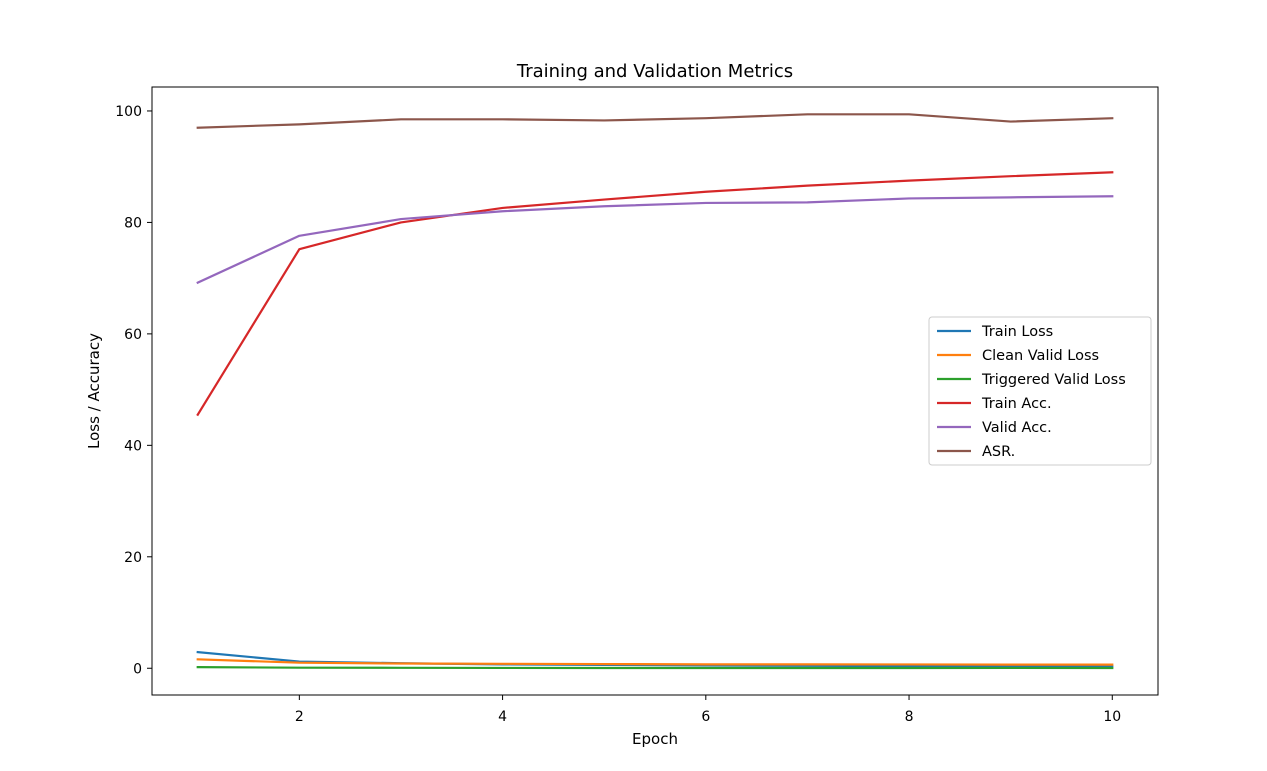 The image size is (1267, 771). I want to click on series-line-valid-acc, so click(655, 240).